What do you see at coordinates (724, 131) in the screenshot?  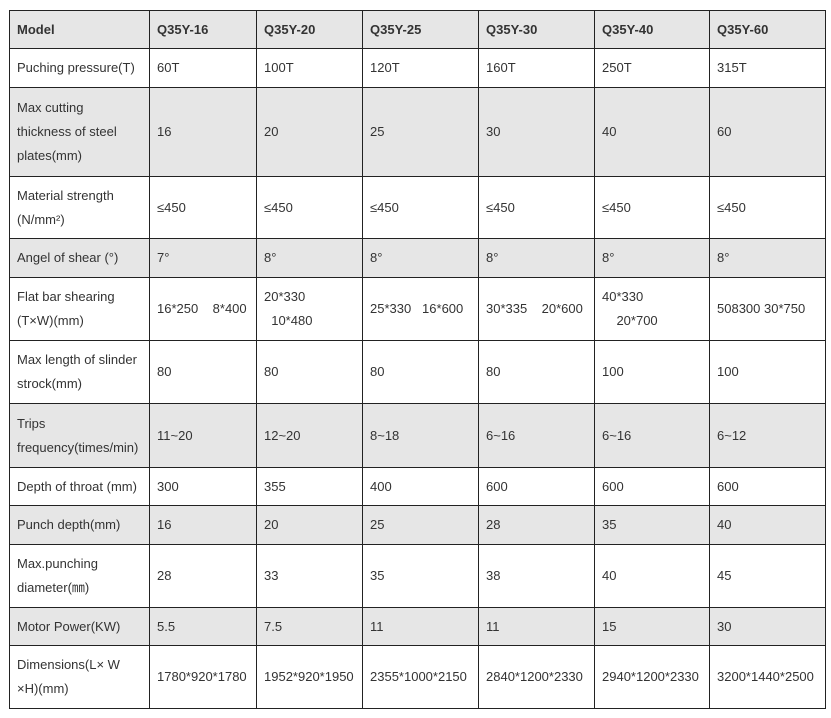 I see `cell-text: 60` at bounding box center [724, 131].